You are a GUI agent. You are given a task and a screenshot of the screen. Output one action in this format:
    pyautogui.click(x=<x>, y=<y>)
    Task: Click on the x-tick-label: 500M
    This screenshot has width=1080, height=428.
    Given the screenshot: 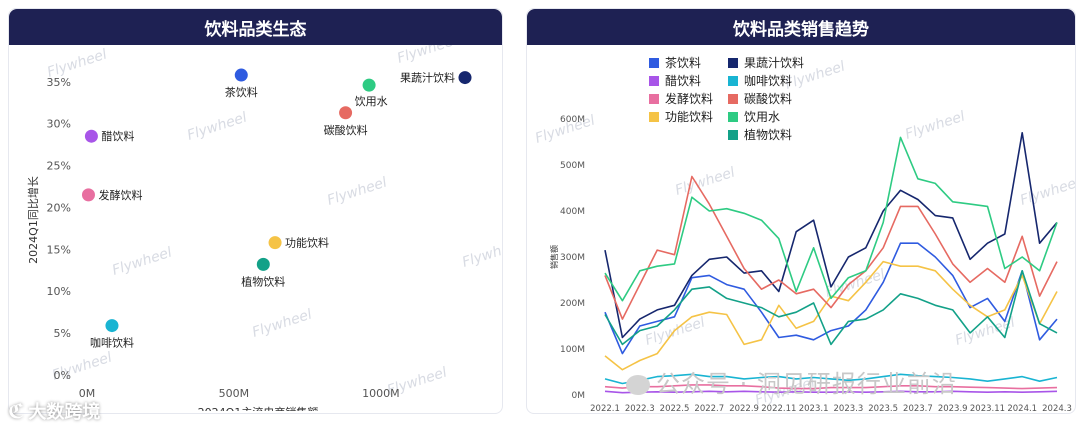 What is the action you would take?
    pyautogui.click(x=234, y=393)
    